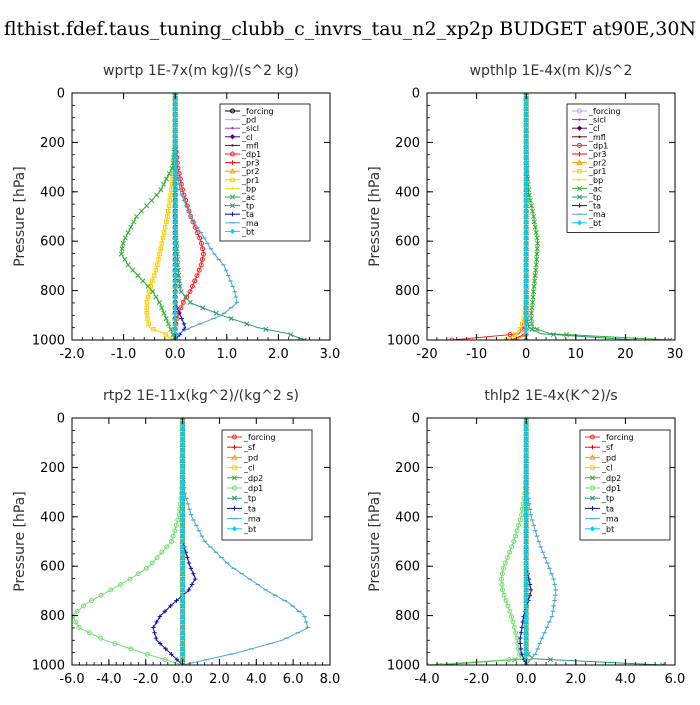 The image size is (700, 705). I want to click on legend-label: _mfl, so click(250, 145).